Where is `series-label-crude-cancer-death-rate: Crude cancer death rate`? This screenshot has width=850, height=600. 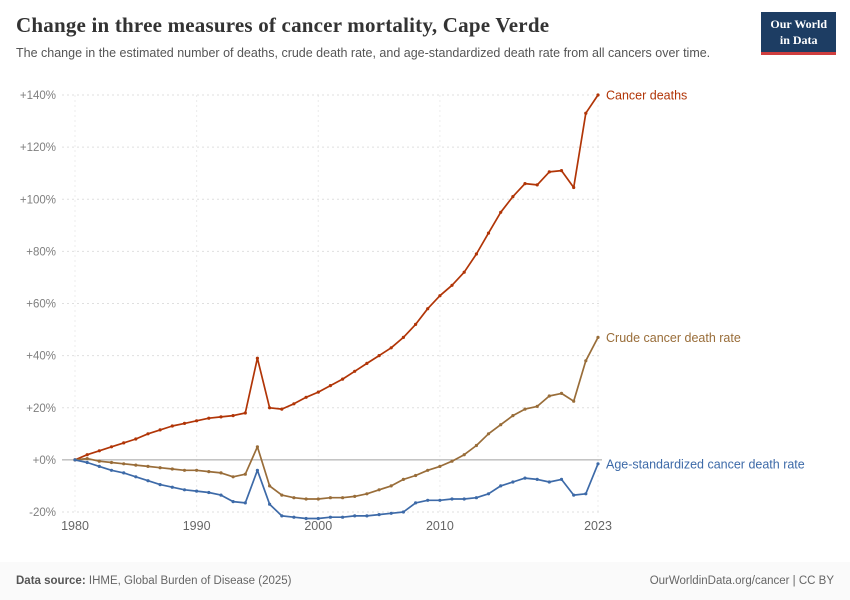 series-label-crude-cancer-death-rate: Crude cancer death rate is located at coordinates (673, 337).